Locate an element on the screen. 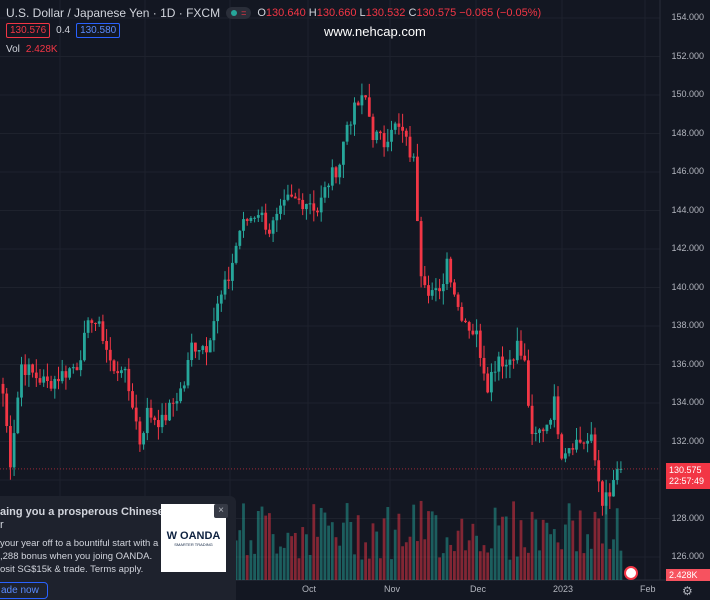  watermark: www.nehcap.com is located at coordinates (375, 31).